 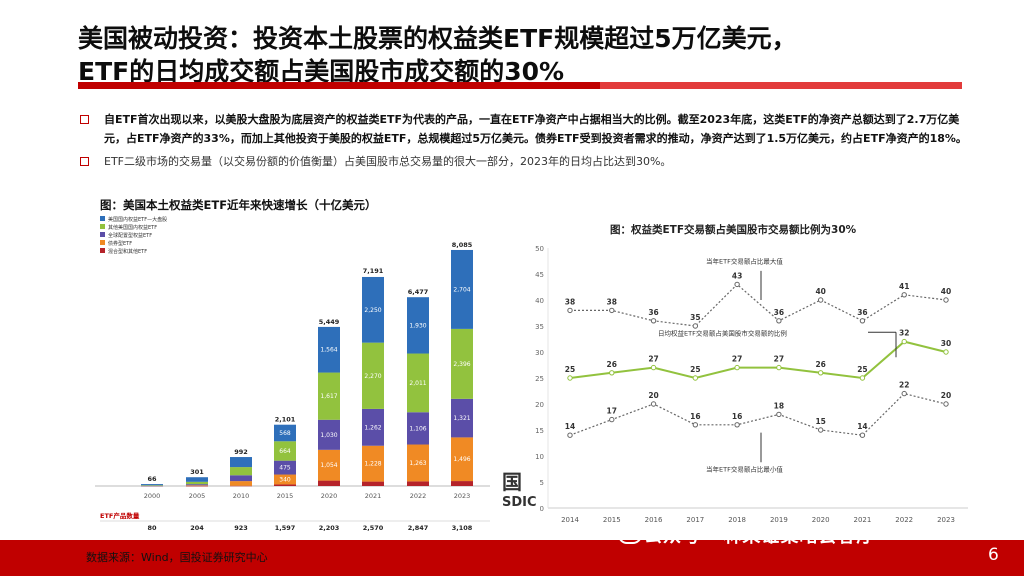 I want to click on bar-segment-label: 2,270, so click(x=372, y=376).